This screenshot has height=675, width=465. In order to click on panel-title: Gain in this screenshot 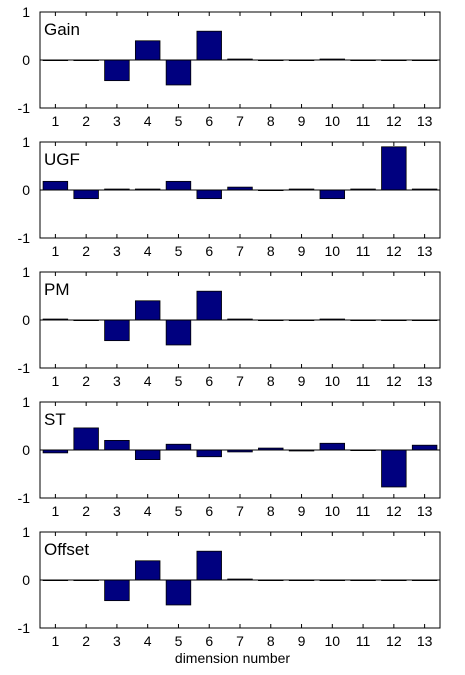, I will do `click(62, 29)`.